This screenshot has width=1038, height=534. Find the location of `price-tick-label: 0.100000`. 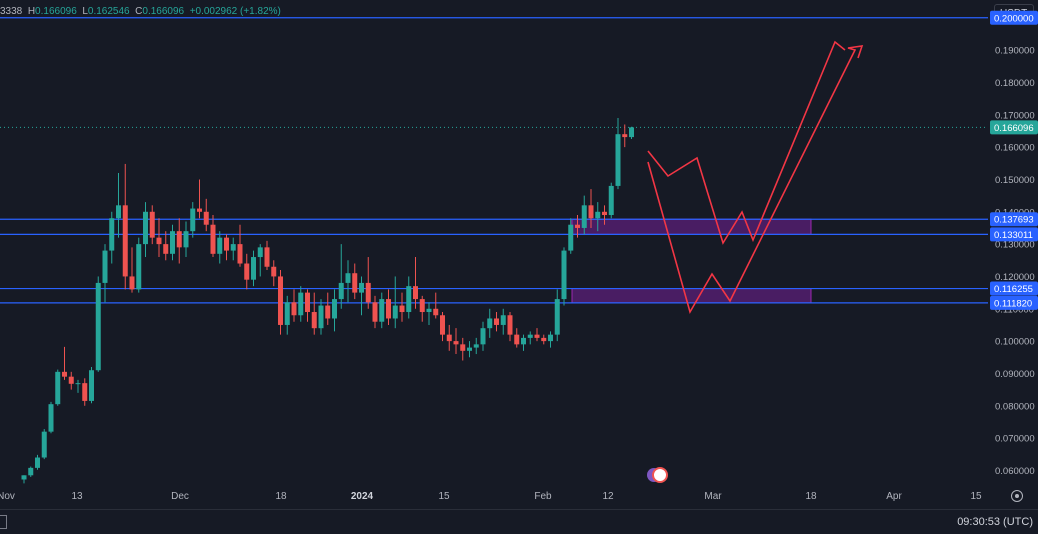

price-tick-label: 0.100000 is located at coordinates (1015, 342).